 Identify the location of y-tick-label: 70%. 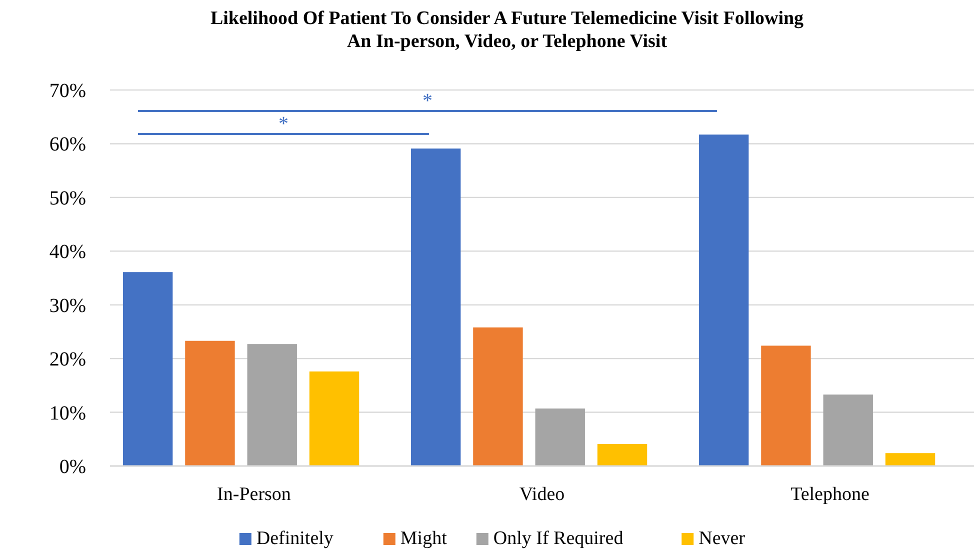
(67, 91).